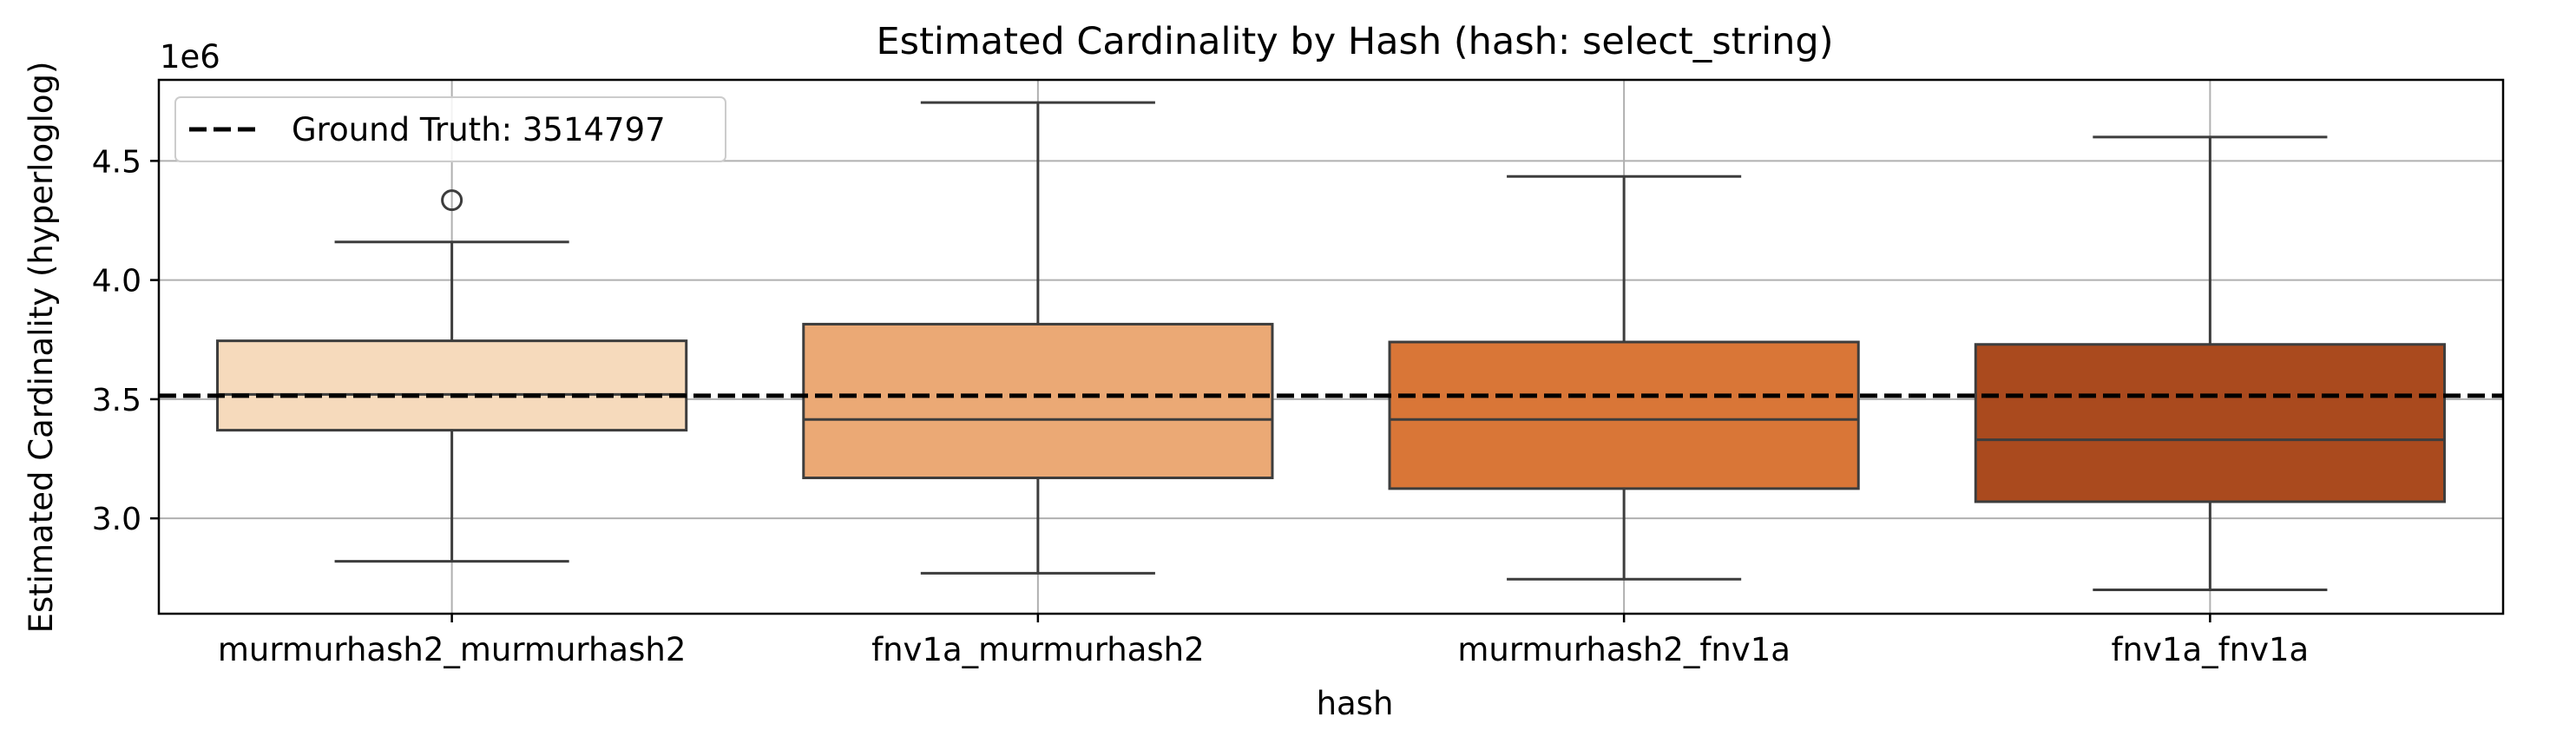 The width and height of the screenshot is (2576, 750). What do you see at coordinates (116, 519) in the screenshot?
I see `y-tick-label: 3.0` at bounding box center [116, 519].